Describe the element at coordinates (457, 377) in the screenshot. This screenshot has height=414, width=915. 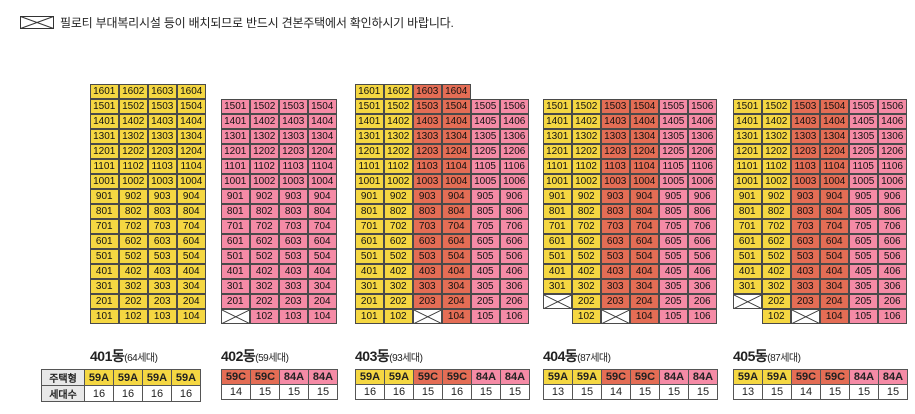
I see `unit-type: 59C` at that location.